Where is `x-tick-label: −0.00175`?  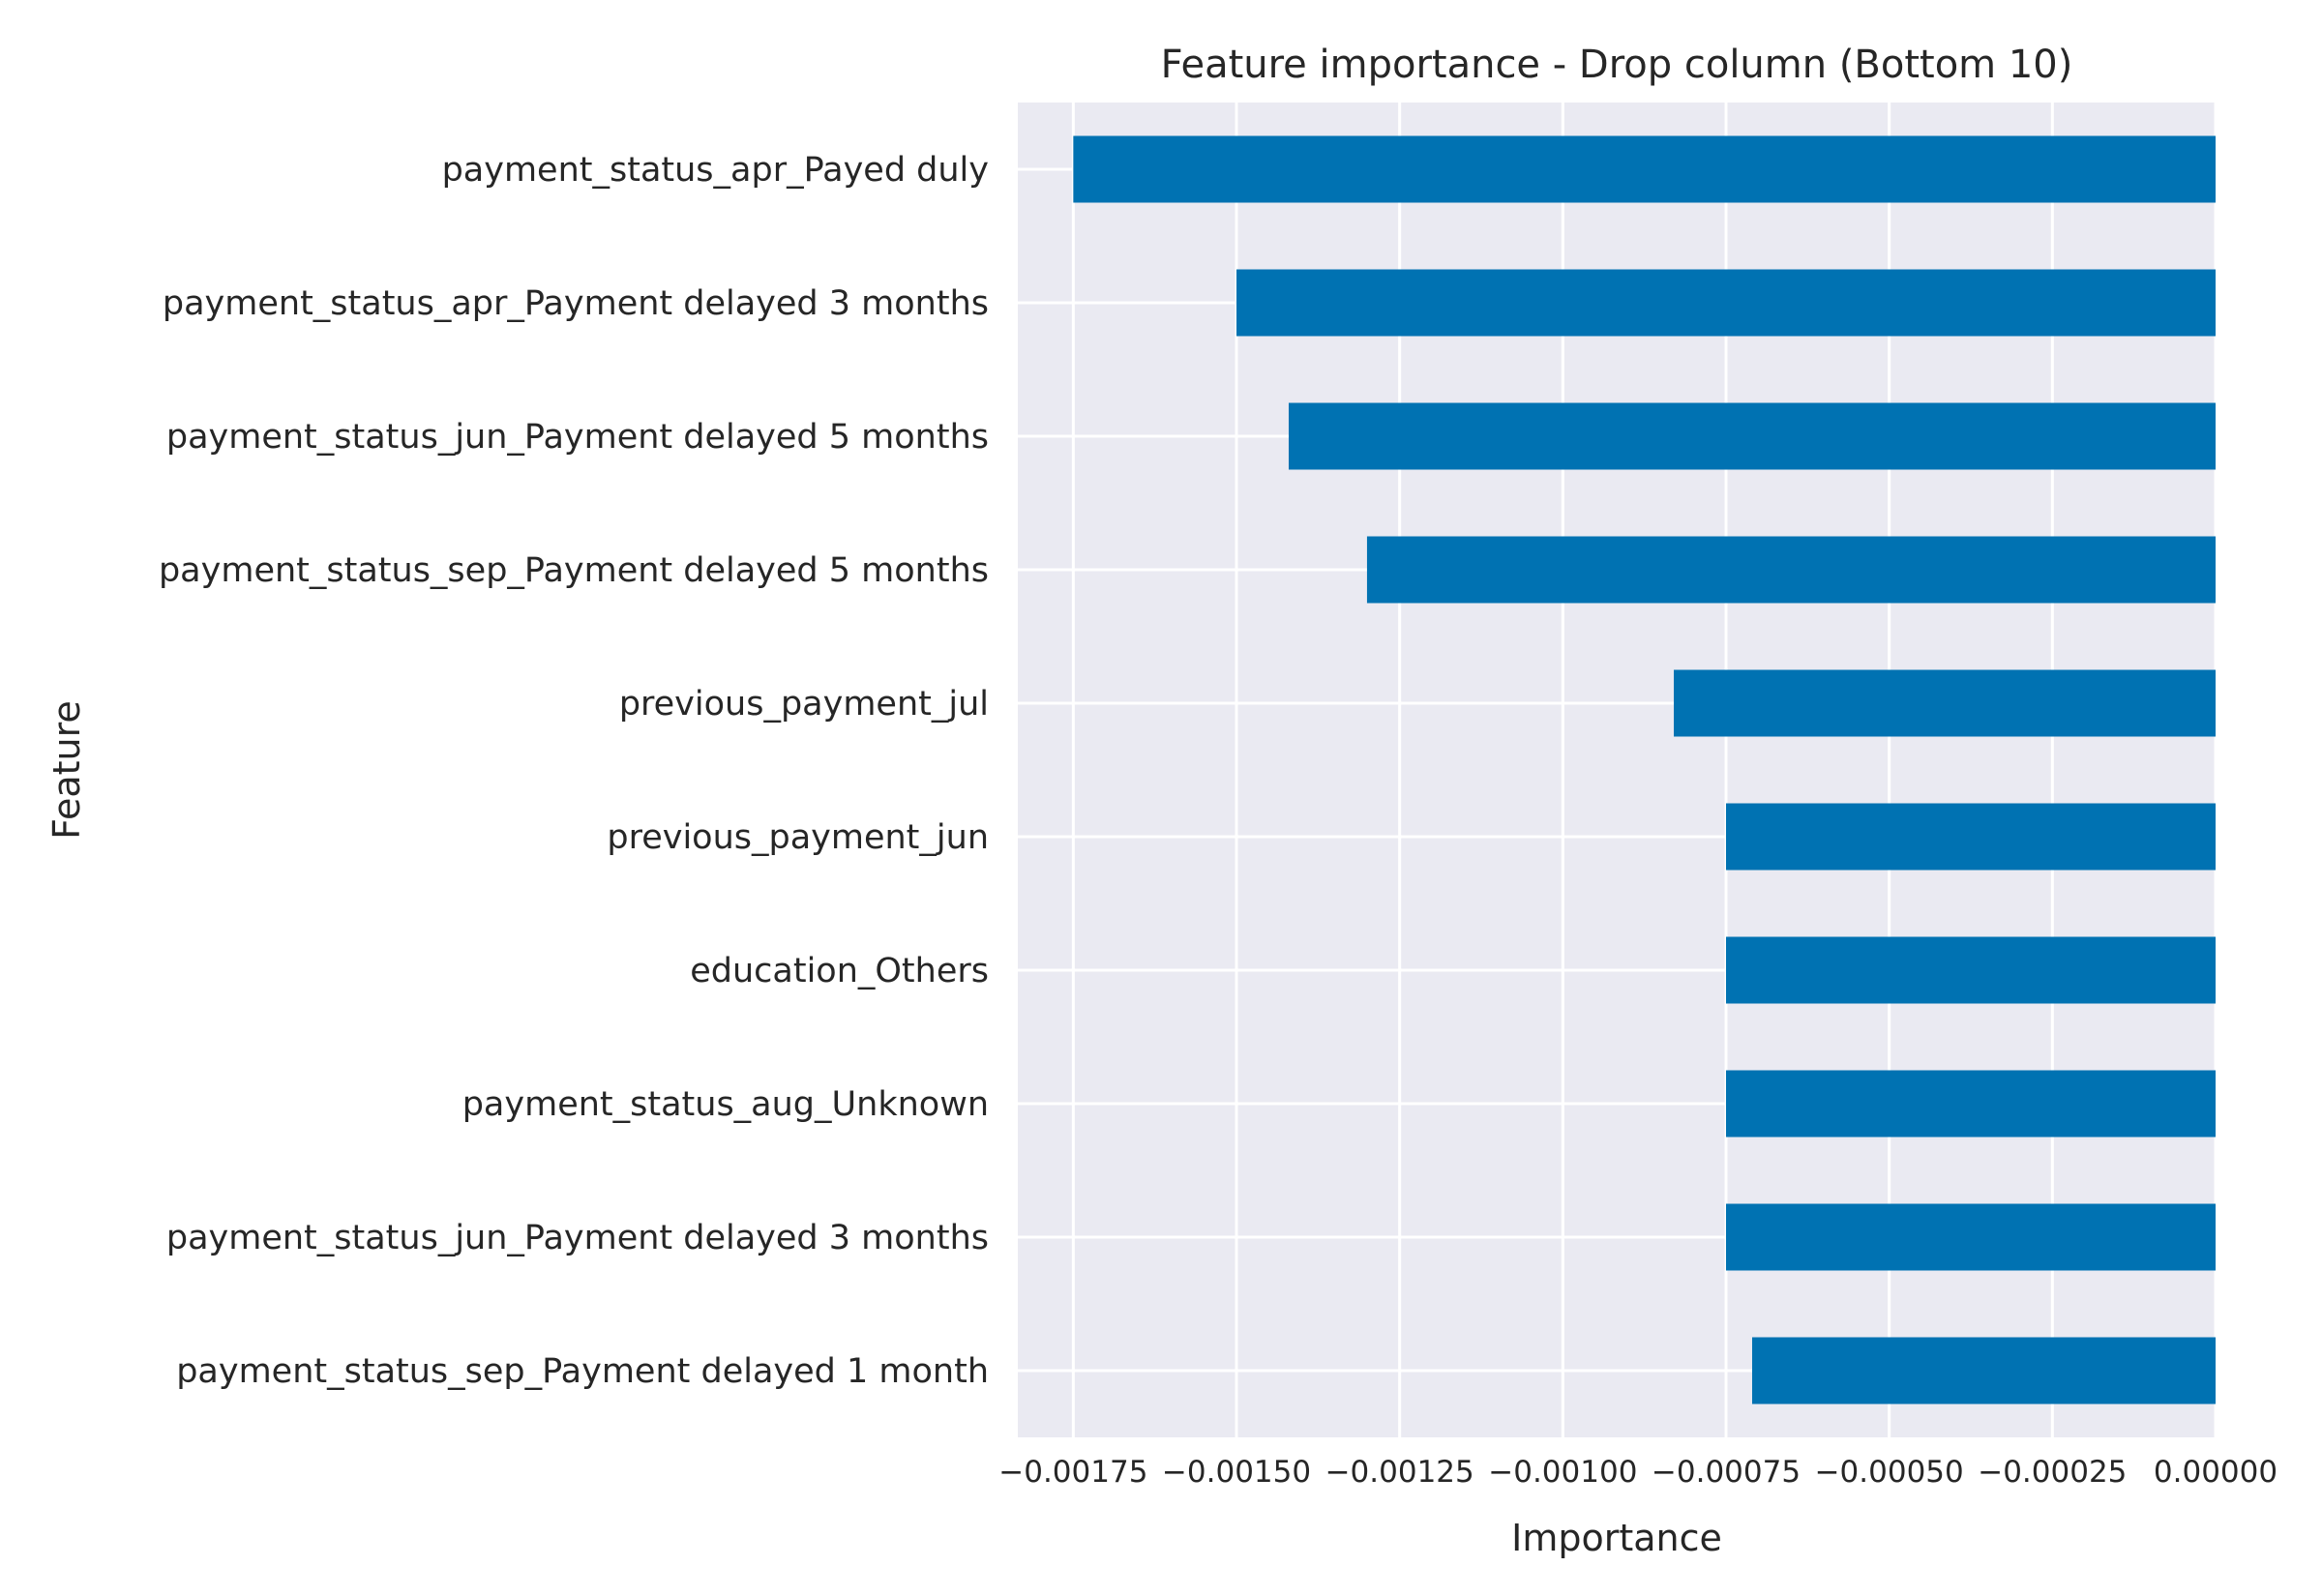 x-tick-label: −0.00175 is located at coordinates (1072, 1472).